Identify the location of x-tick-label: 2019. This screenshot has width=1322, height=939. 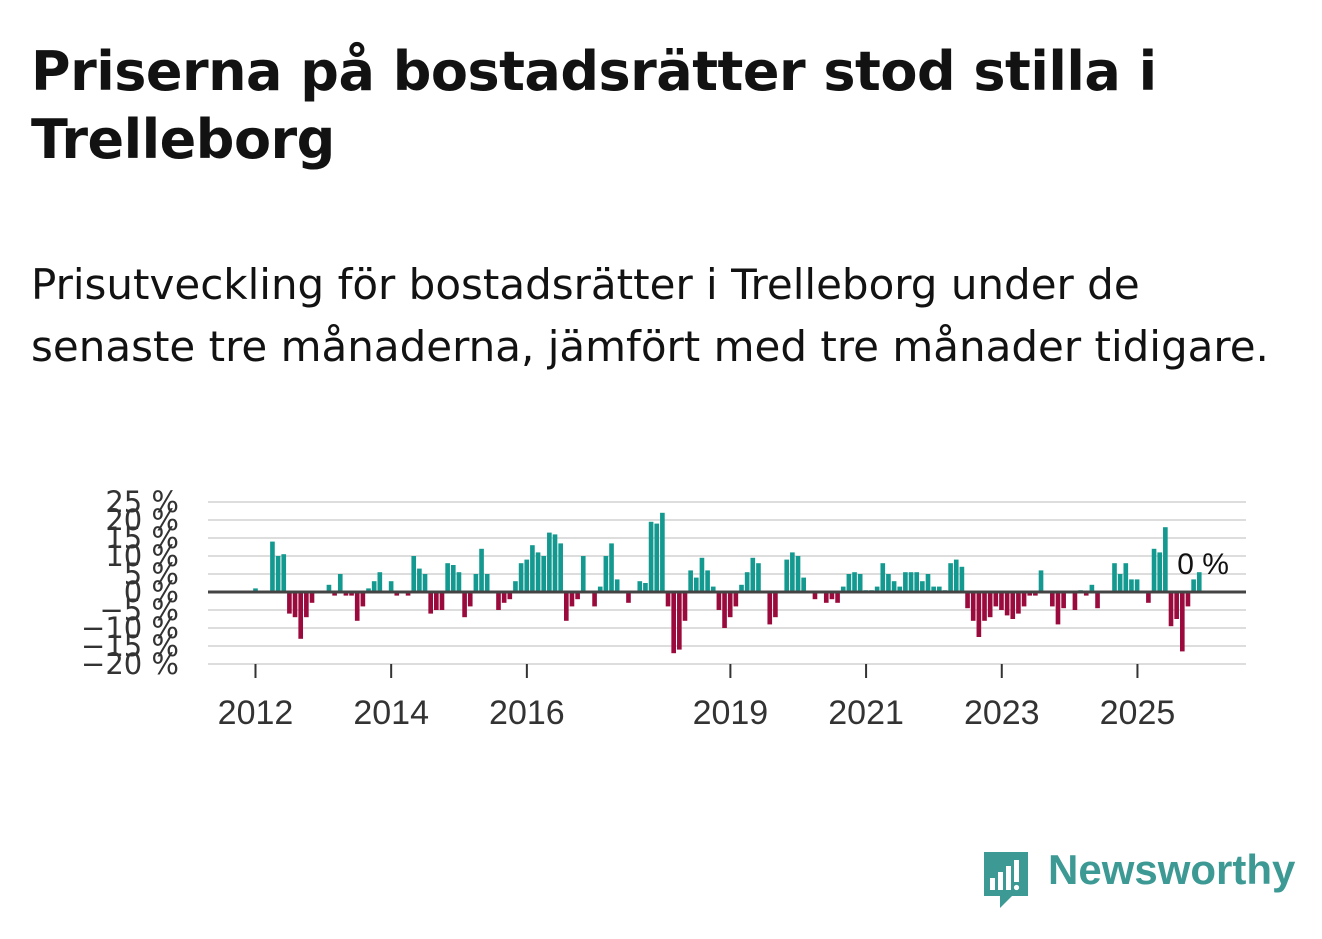
(731, 713).